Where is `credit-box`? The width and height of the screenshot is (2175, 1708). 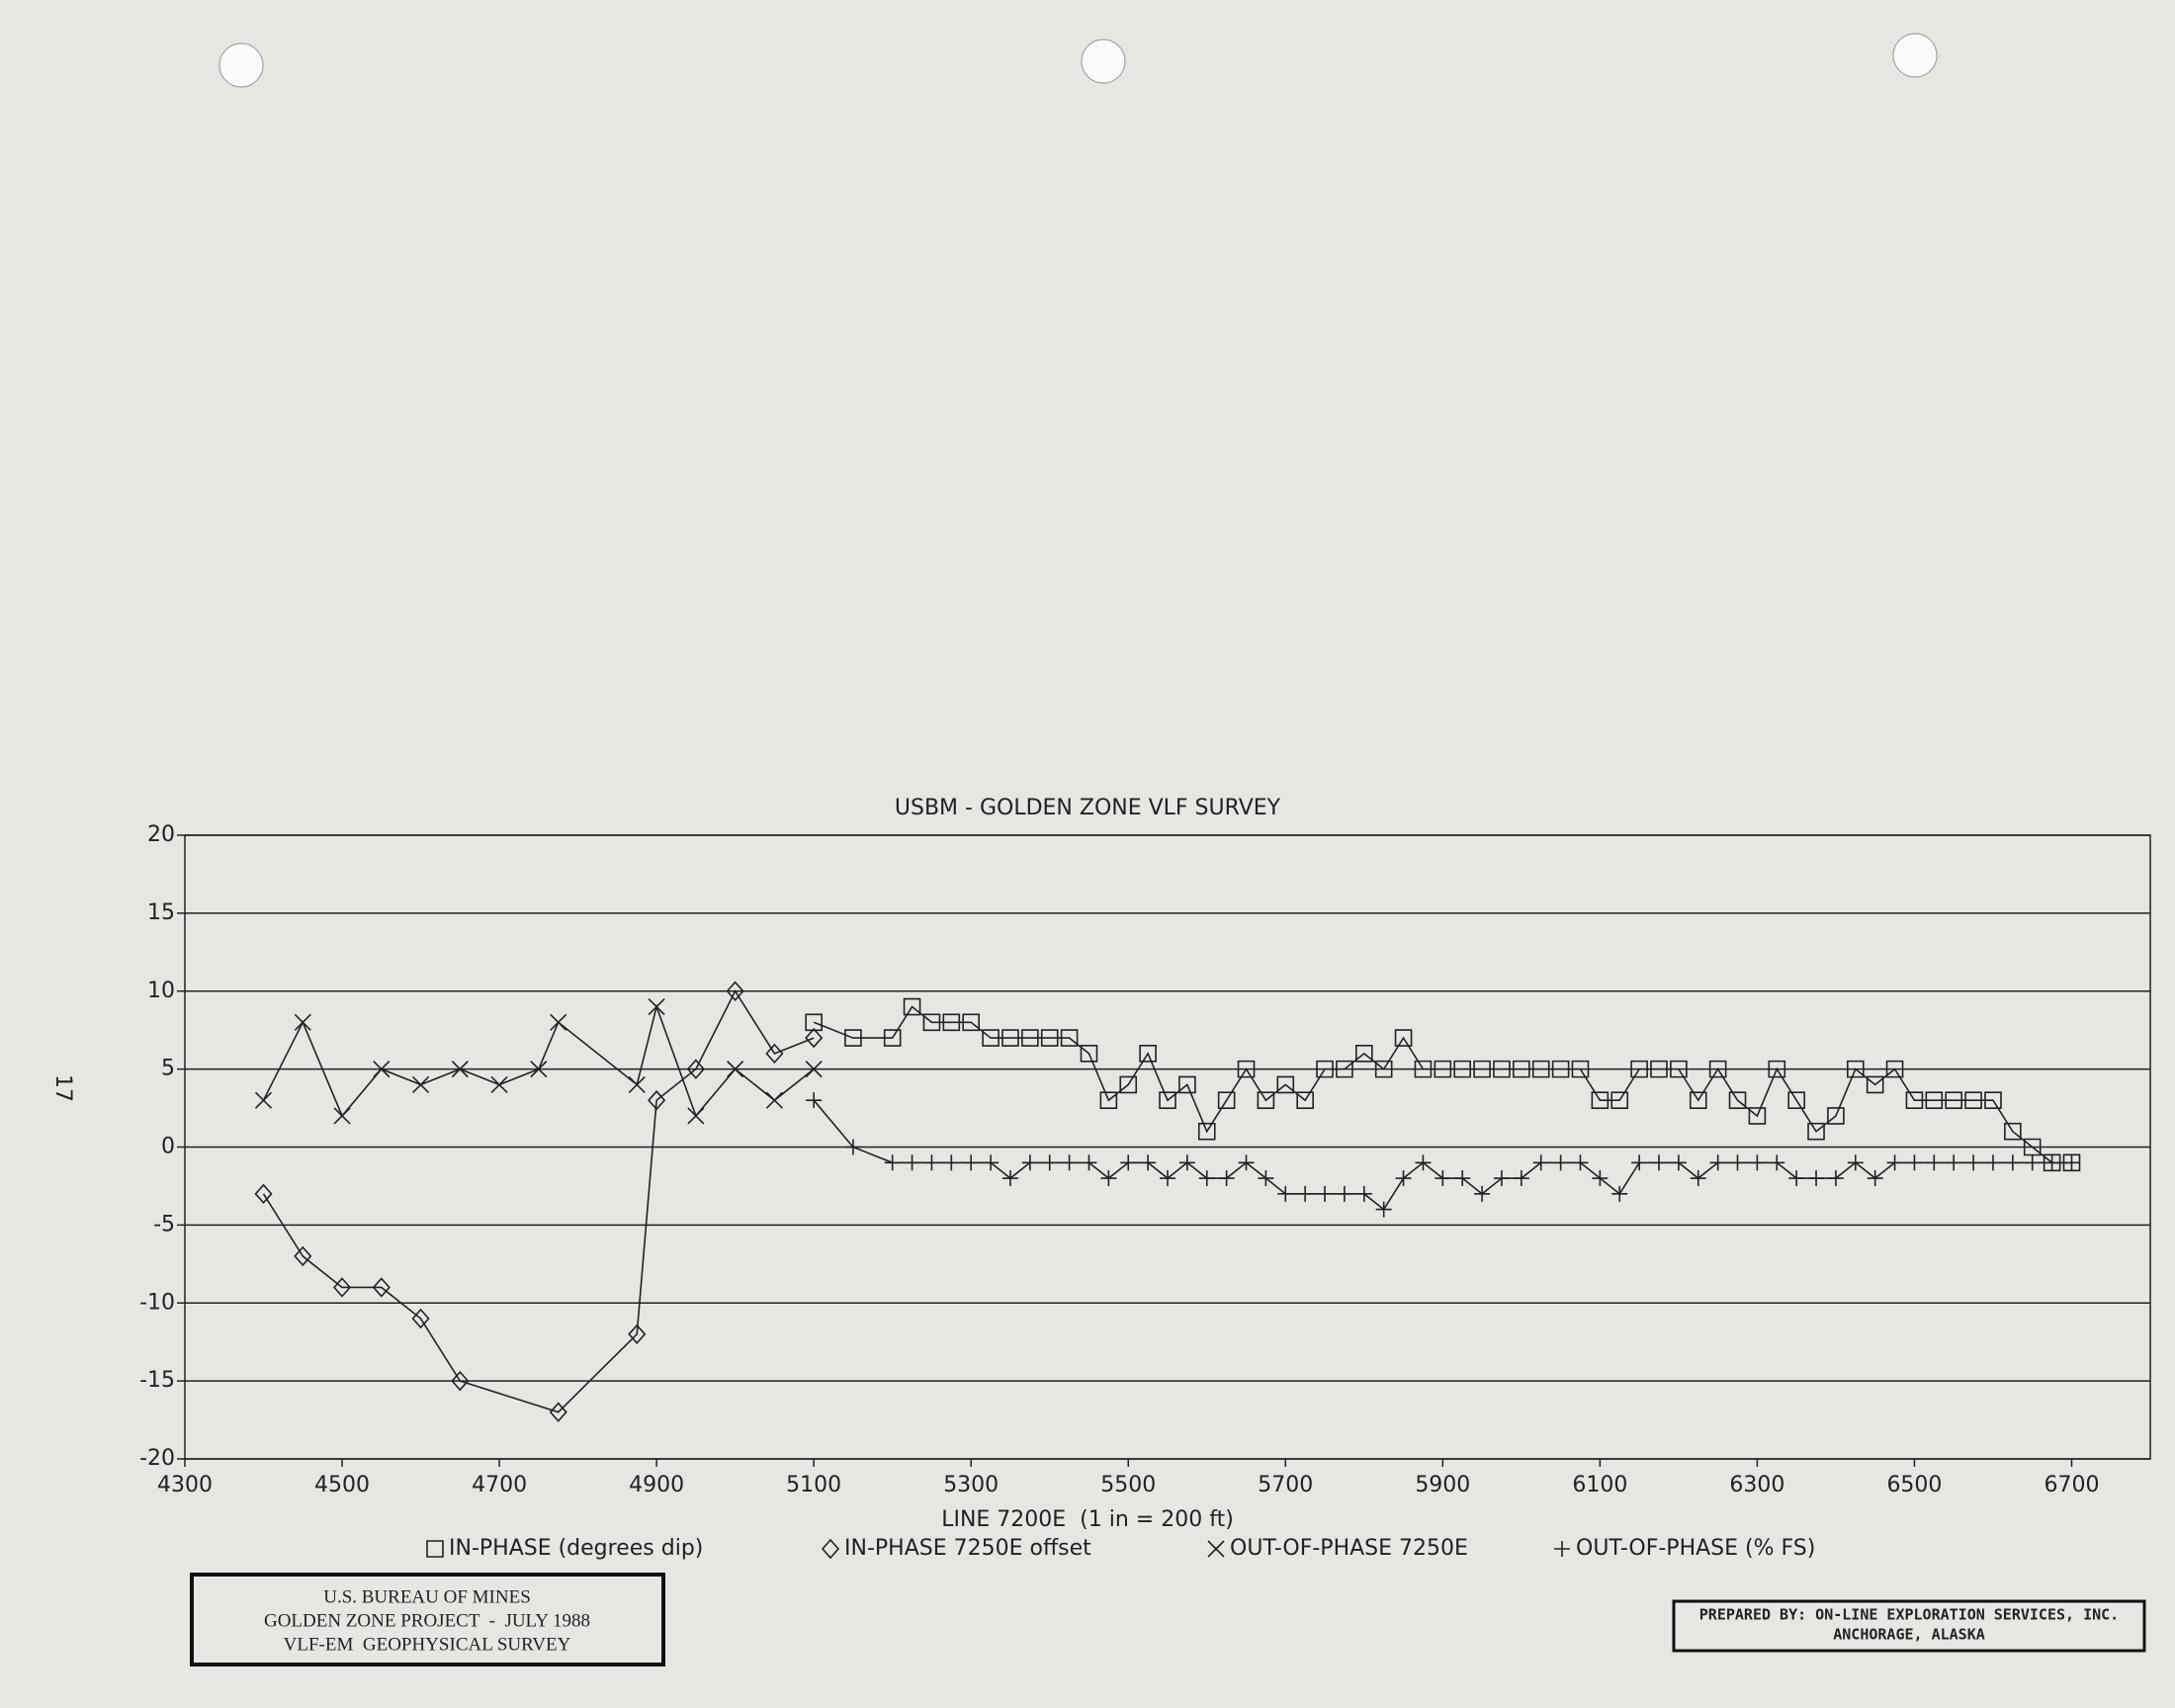 credit-box is located at coordinates (1909, 1626).